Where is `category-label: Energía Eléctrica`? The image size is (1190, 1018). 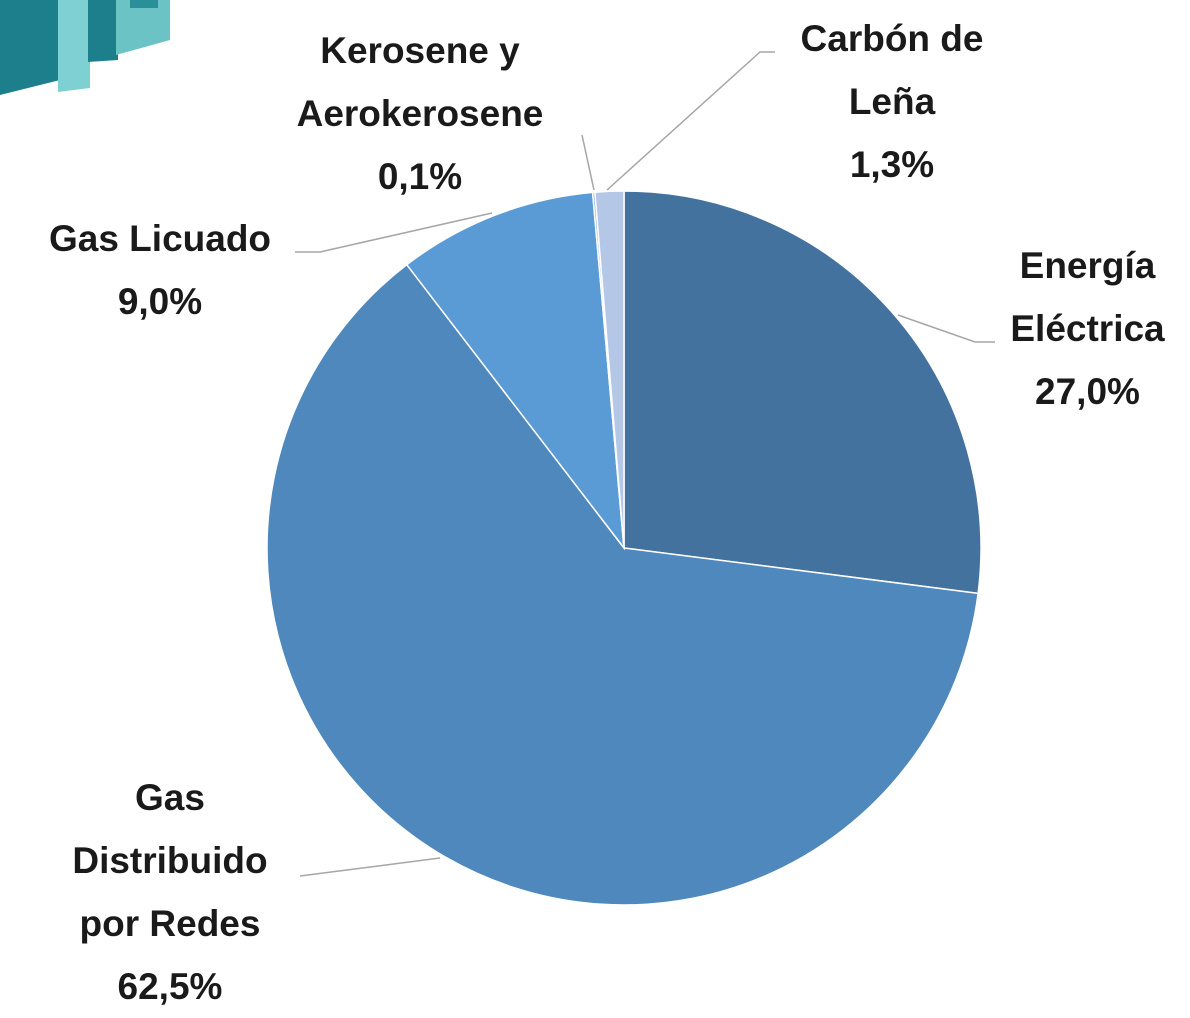
category-label: Energía Eléctrica is located at coordinates (1087, 297).